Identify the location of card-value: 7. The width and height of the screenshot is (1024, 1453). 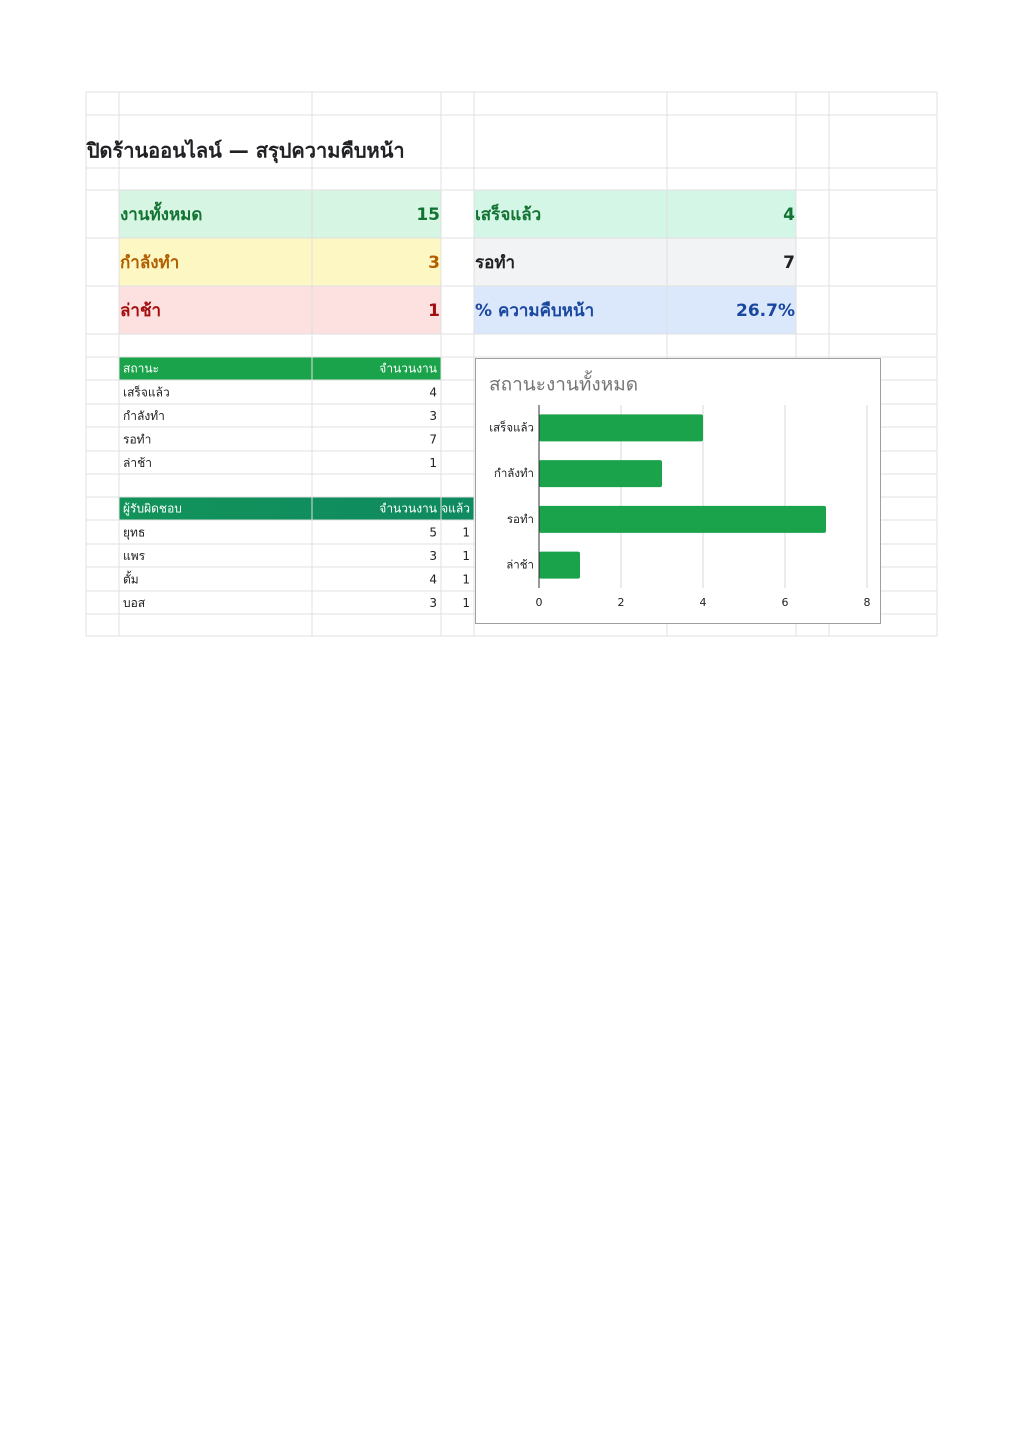
(789, 263).